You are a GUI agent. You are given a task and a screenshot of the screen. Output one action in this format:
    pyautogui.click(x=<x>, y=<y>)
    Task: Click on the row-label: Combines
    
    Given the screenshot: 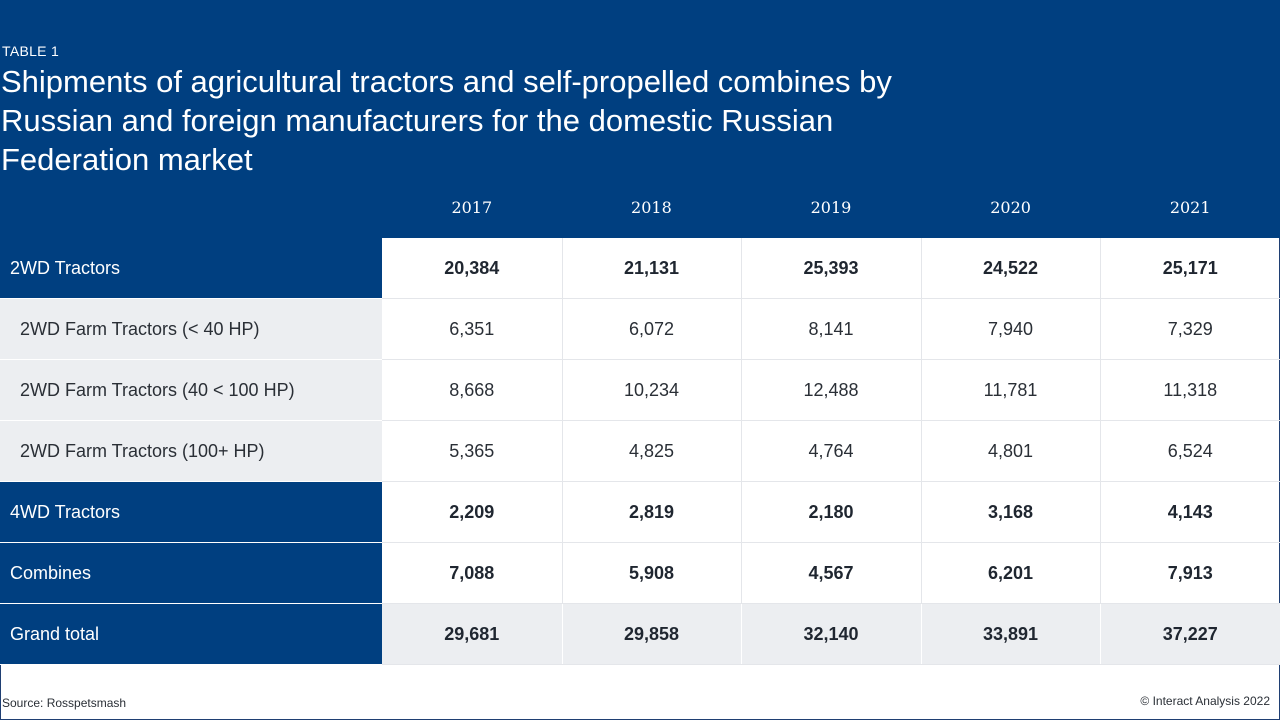 What is the action you would take?
    pyautogui.click(x=191, y=573)
    